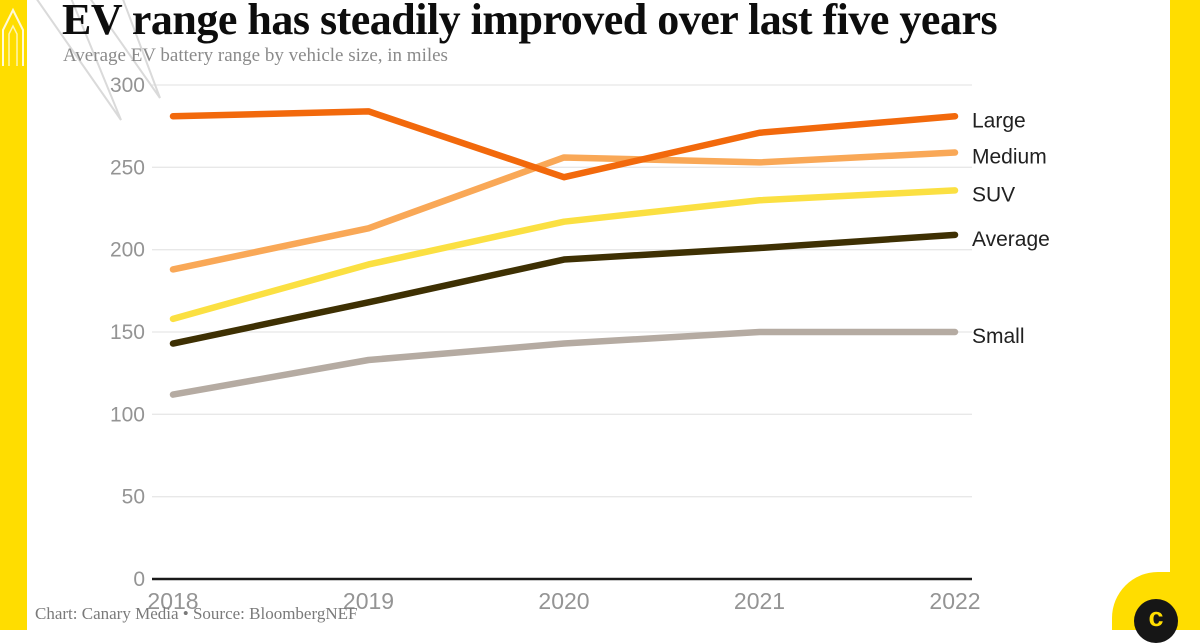 The image size is (1200, 643). Describe the element at coordinates (13, 315) in the screenshot. I see `brand-bar-left` at that location.